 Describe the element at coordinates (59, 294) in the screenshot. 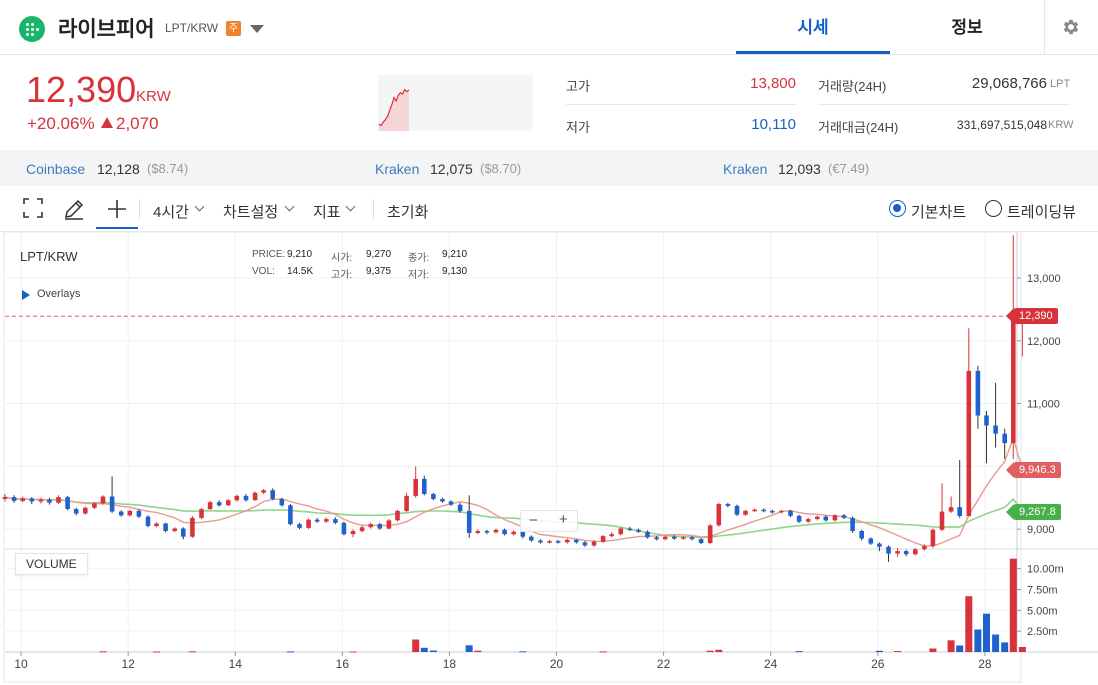

I see `overlays-toggle: Overlays` at that location.